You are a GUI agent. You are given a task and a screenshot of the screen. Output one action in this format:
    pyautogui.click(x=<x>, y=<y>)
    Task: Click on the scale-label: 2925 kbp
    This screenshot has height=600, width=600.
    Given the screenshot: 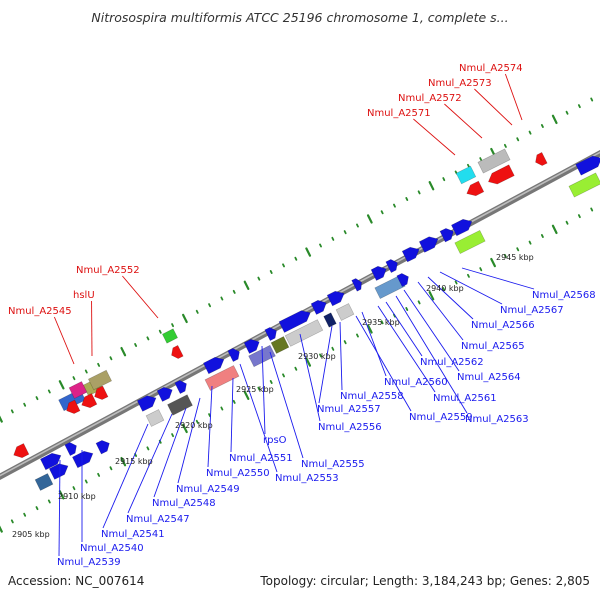 What is the action you would take?
    pyautogui.click(x=255, y=389)
    